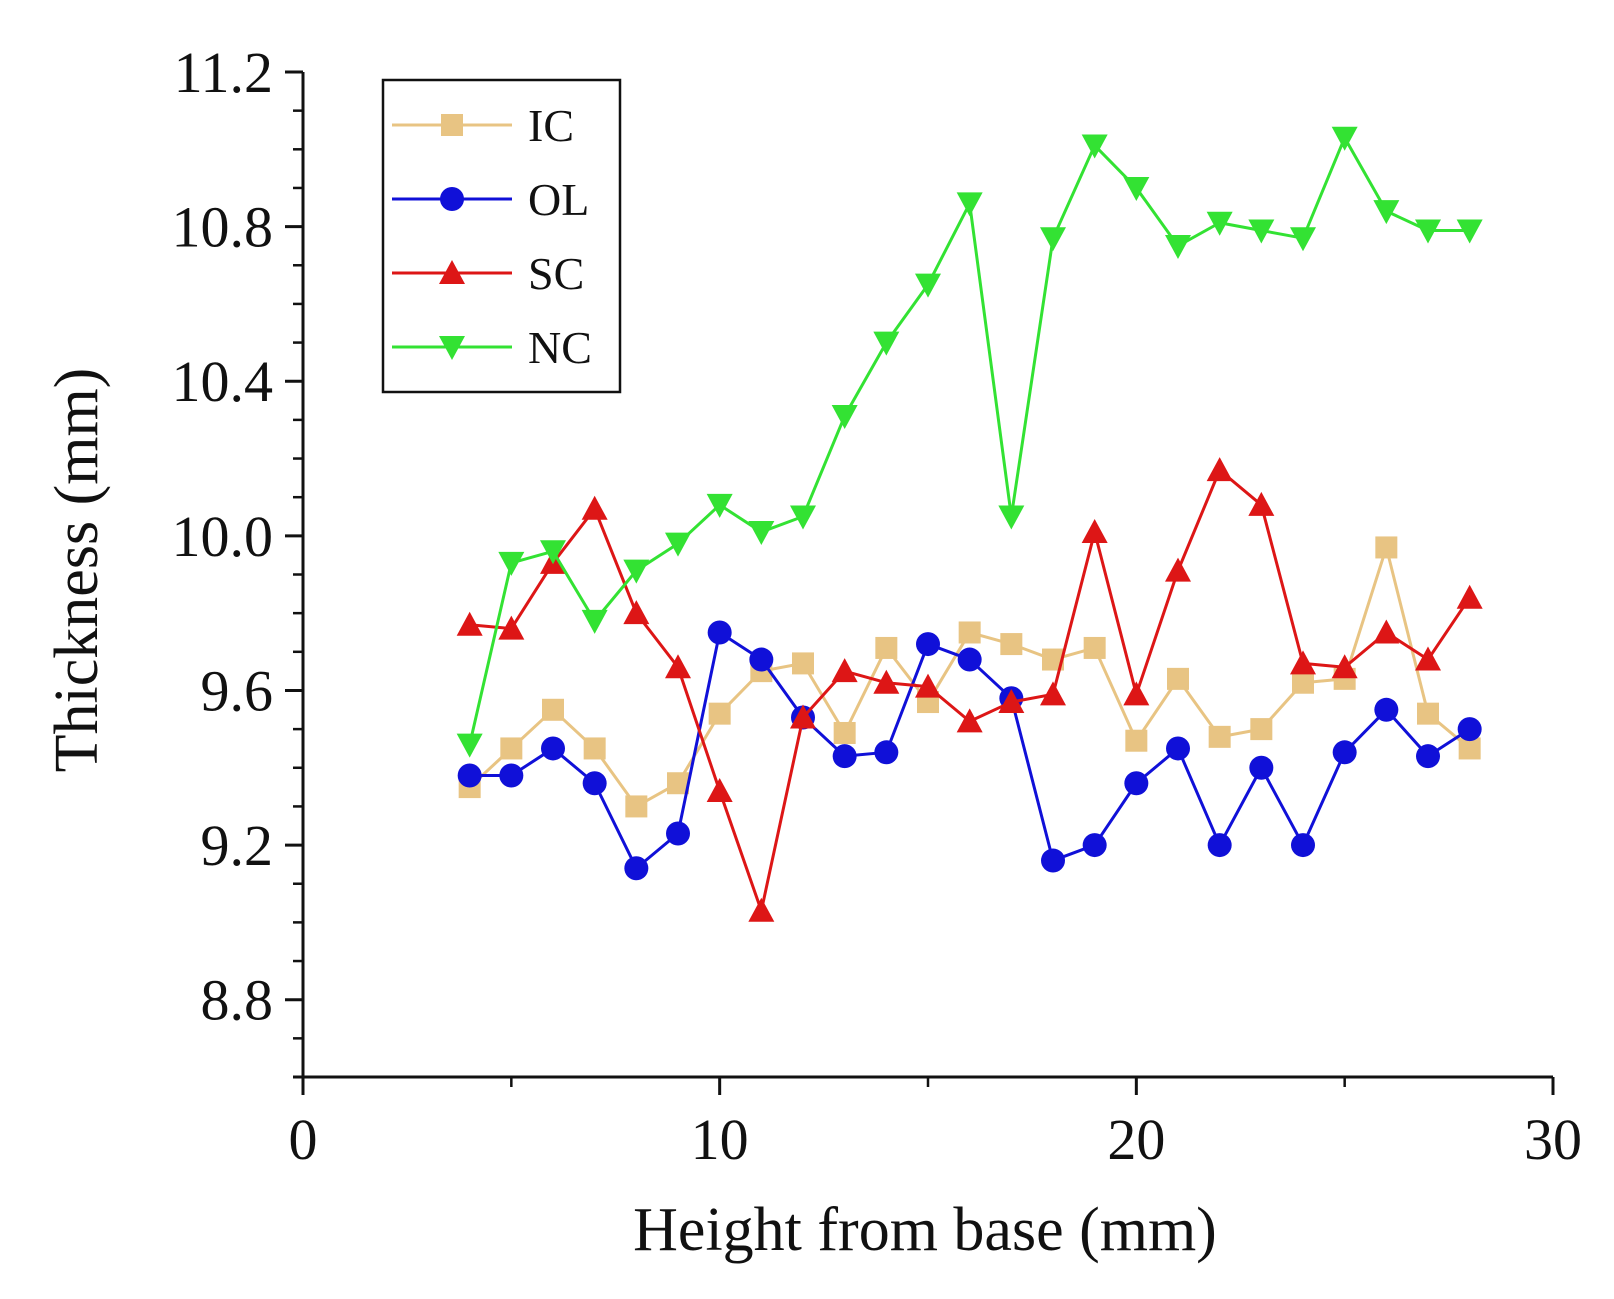  I want to click on legend-label: NC, so click(560, 347).